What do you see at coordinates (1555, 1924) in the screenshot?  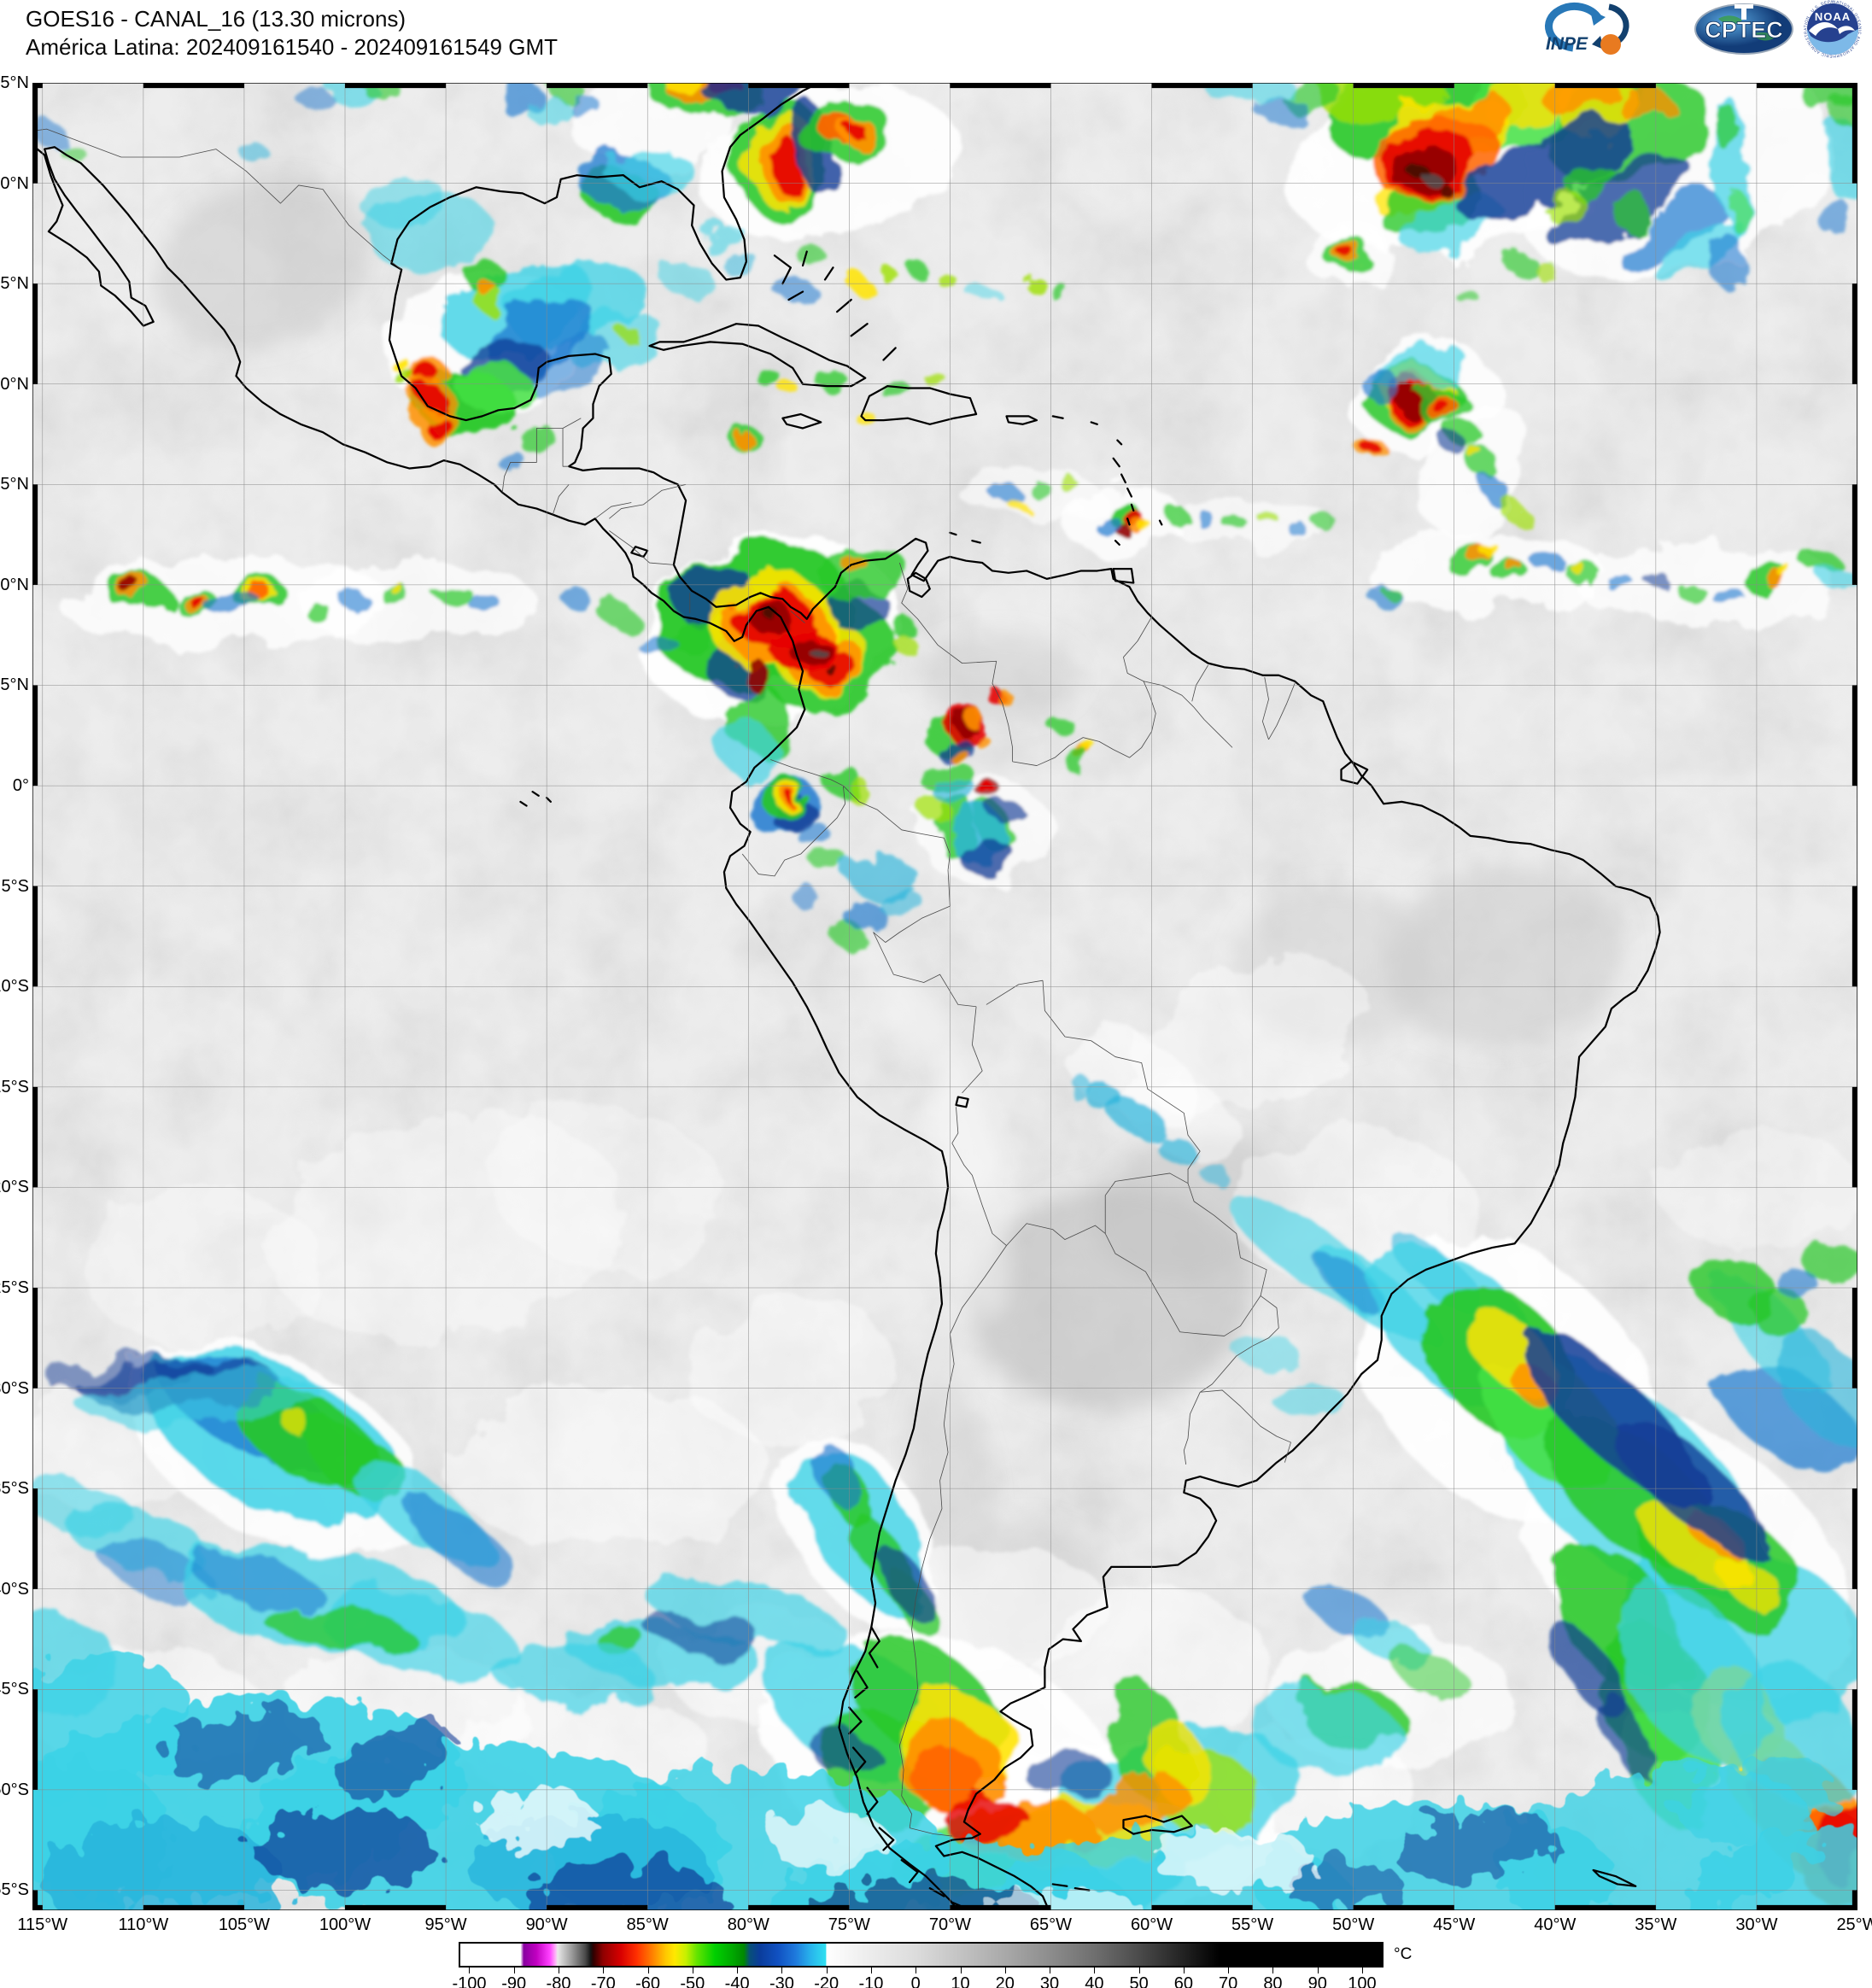 I see `lon-label: 40°W` at bounding box center [1555, 1924].